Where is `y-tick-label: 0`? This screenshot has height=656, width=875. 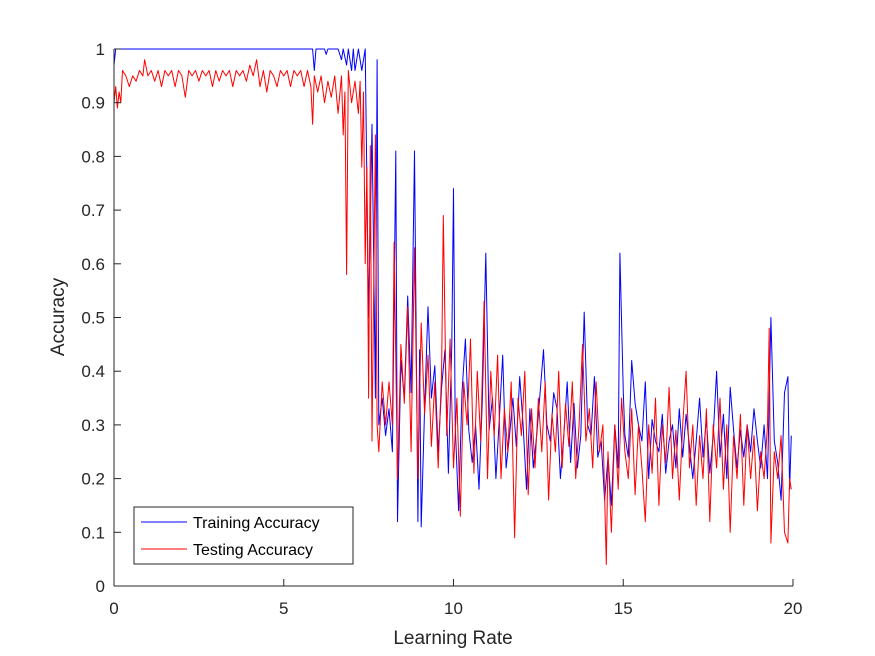 y-tick-label: 0 is located at coordinates (100, 586).